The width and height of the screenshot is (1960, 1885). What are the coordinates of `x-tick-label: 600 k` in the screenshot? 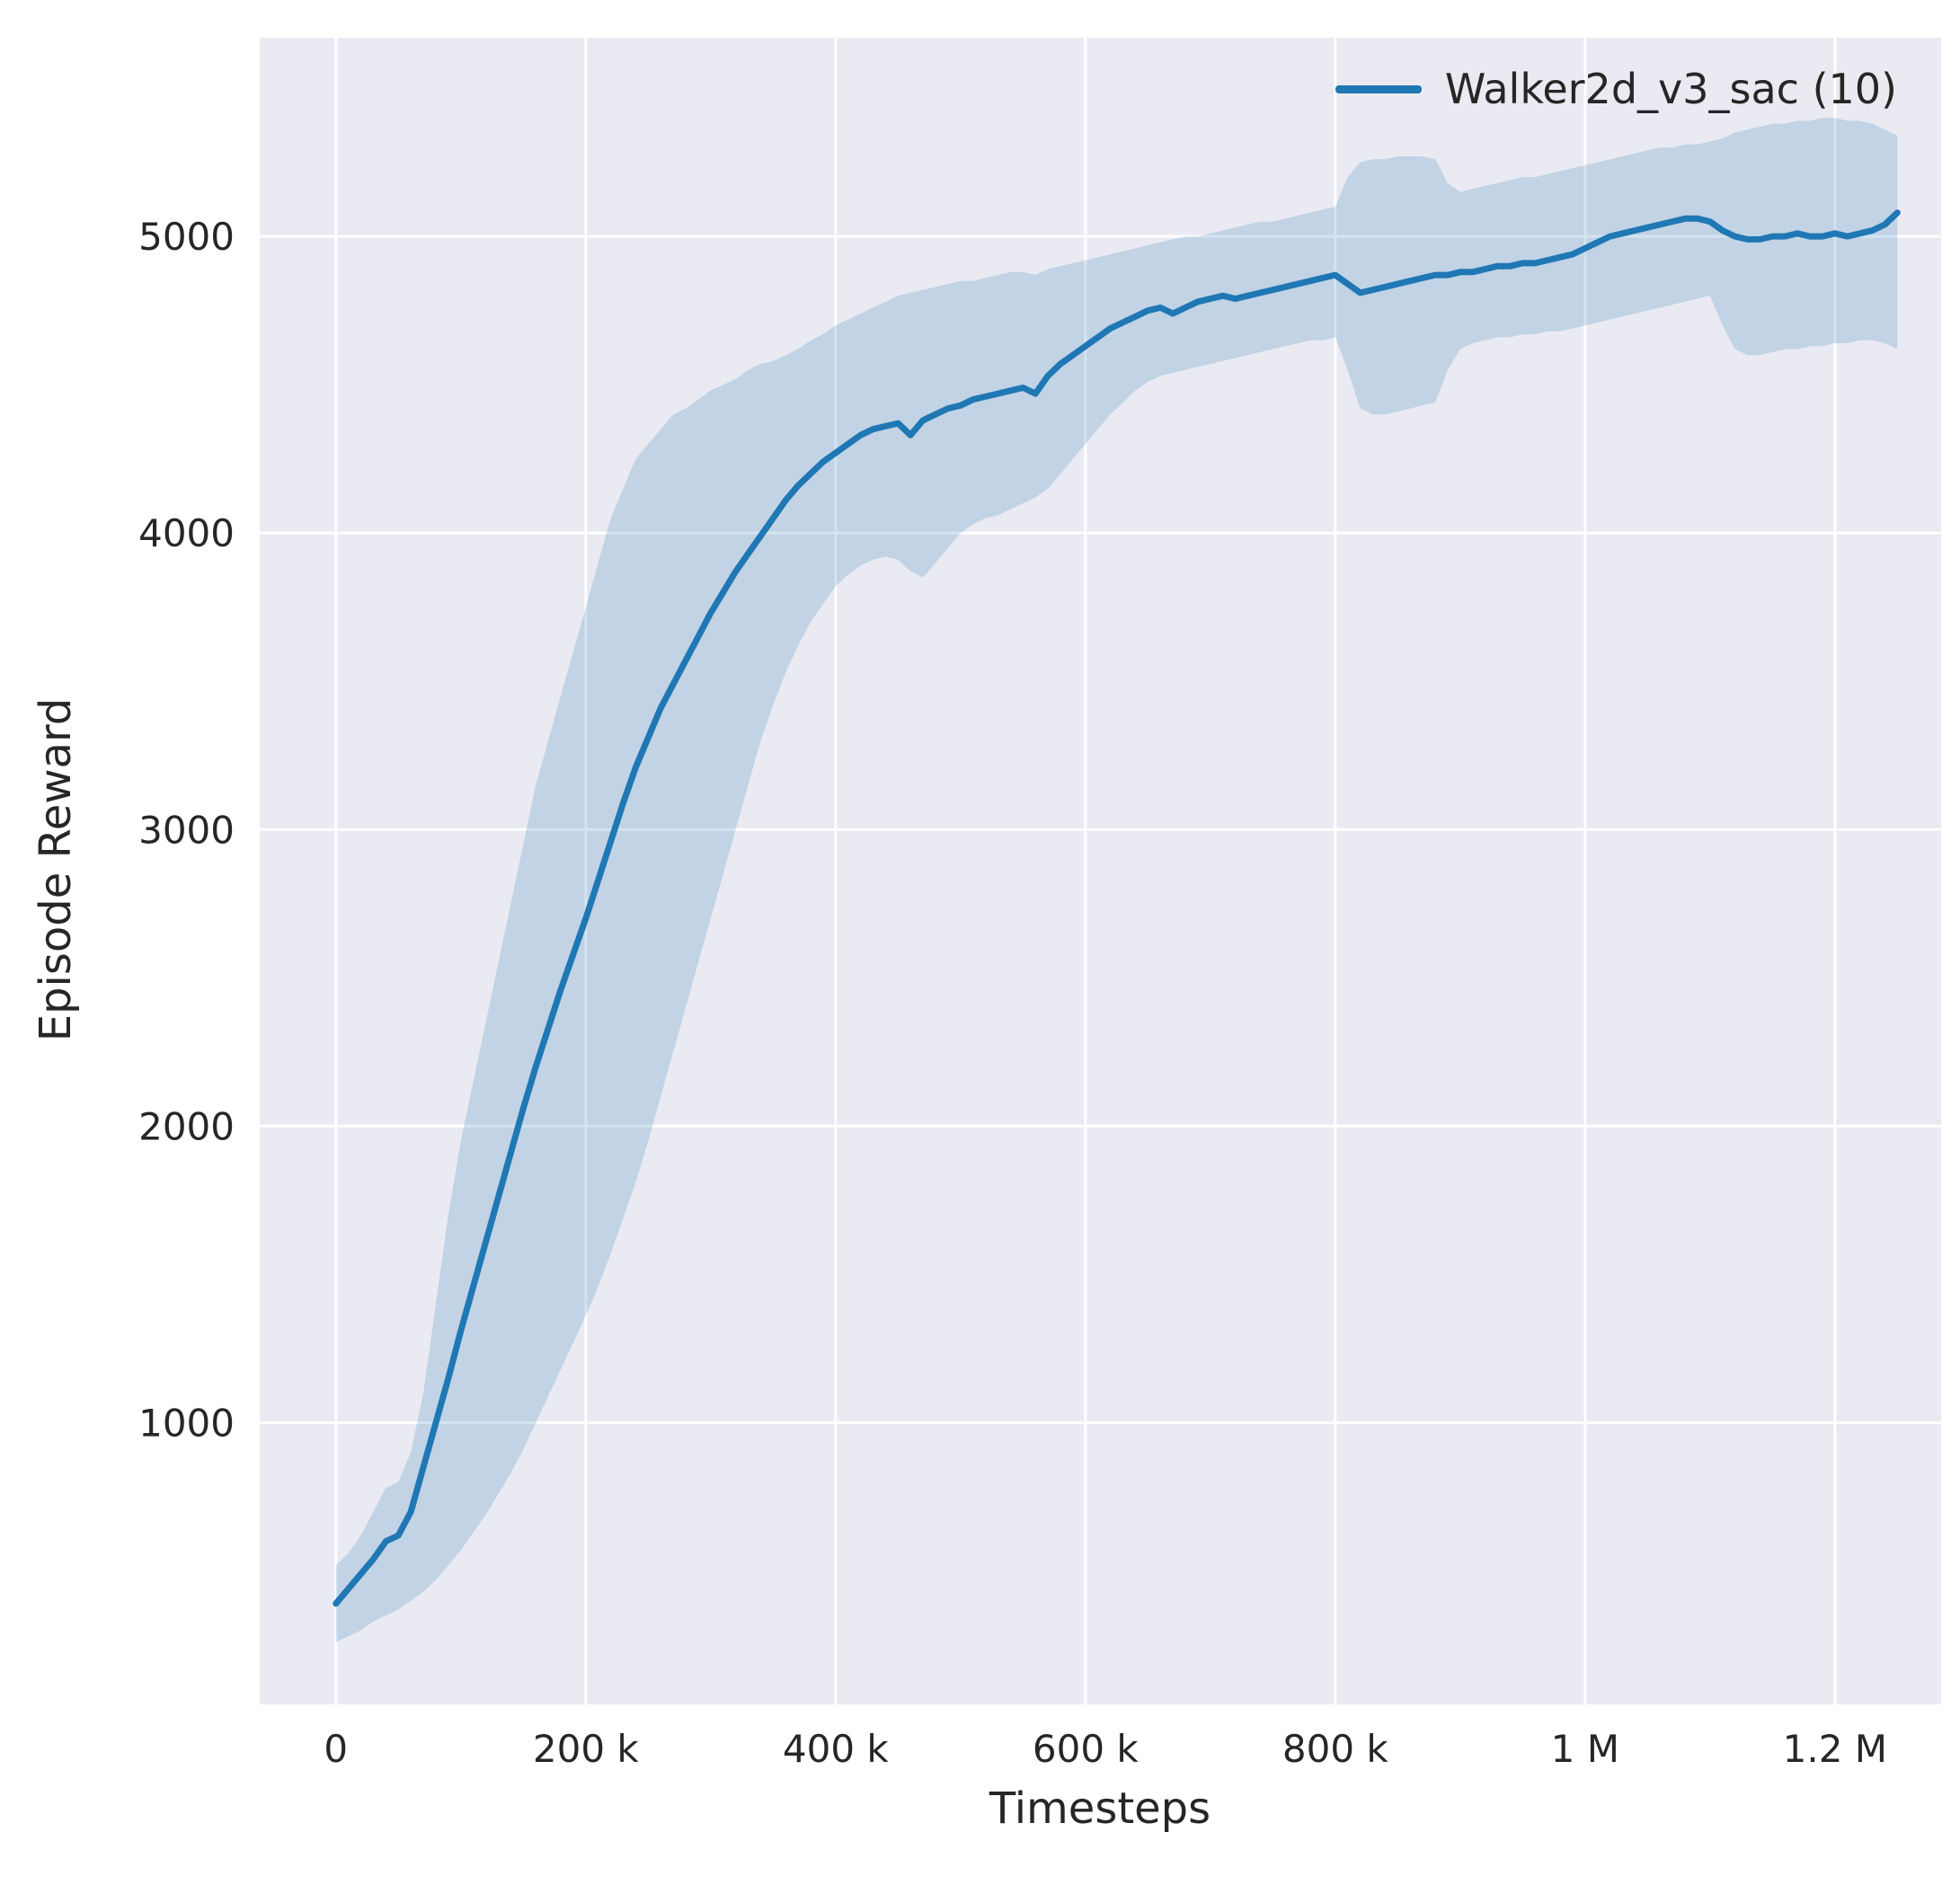 It's located at (1087, 1749).